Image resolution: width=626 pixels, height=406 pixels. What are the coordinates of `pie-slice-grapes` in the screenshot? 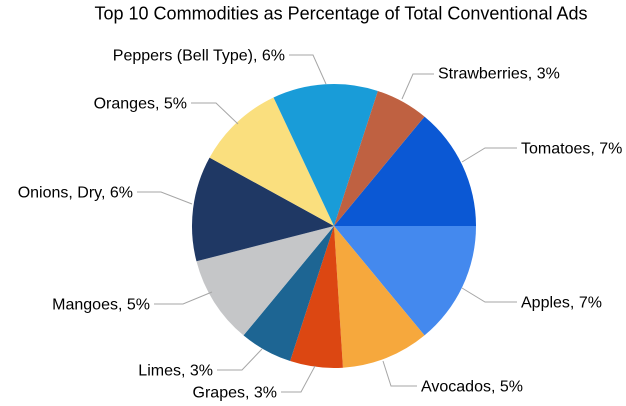 It's located at (316, 297).